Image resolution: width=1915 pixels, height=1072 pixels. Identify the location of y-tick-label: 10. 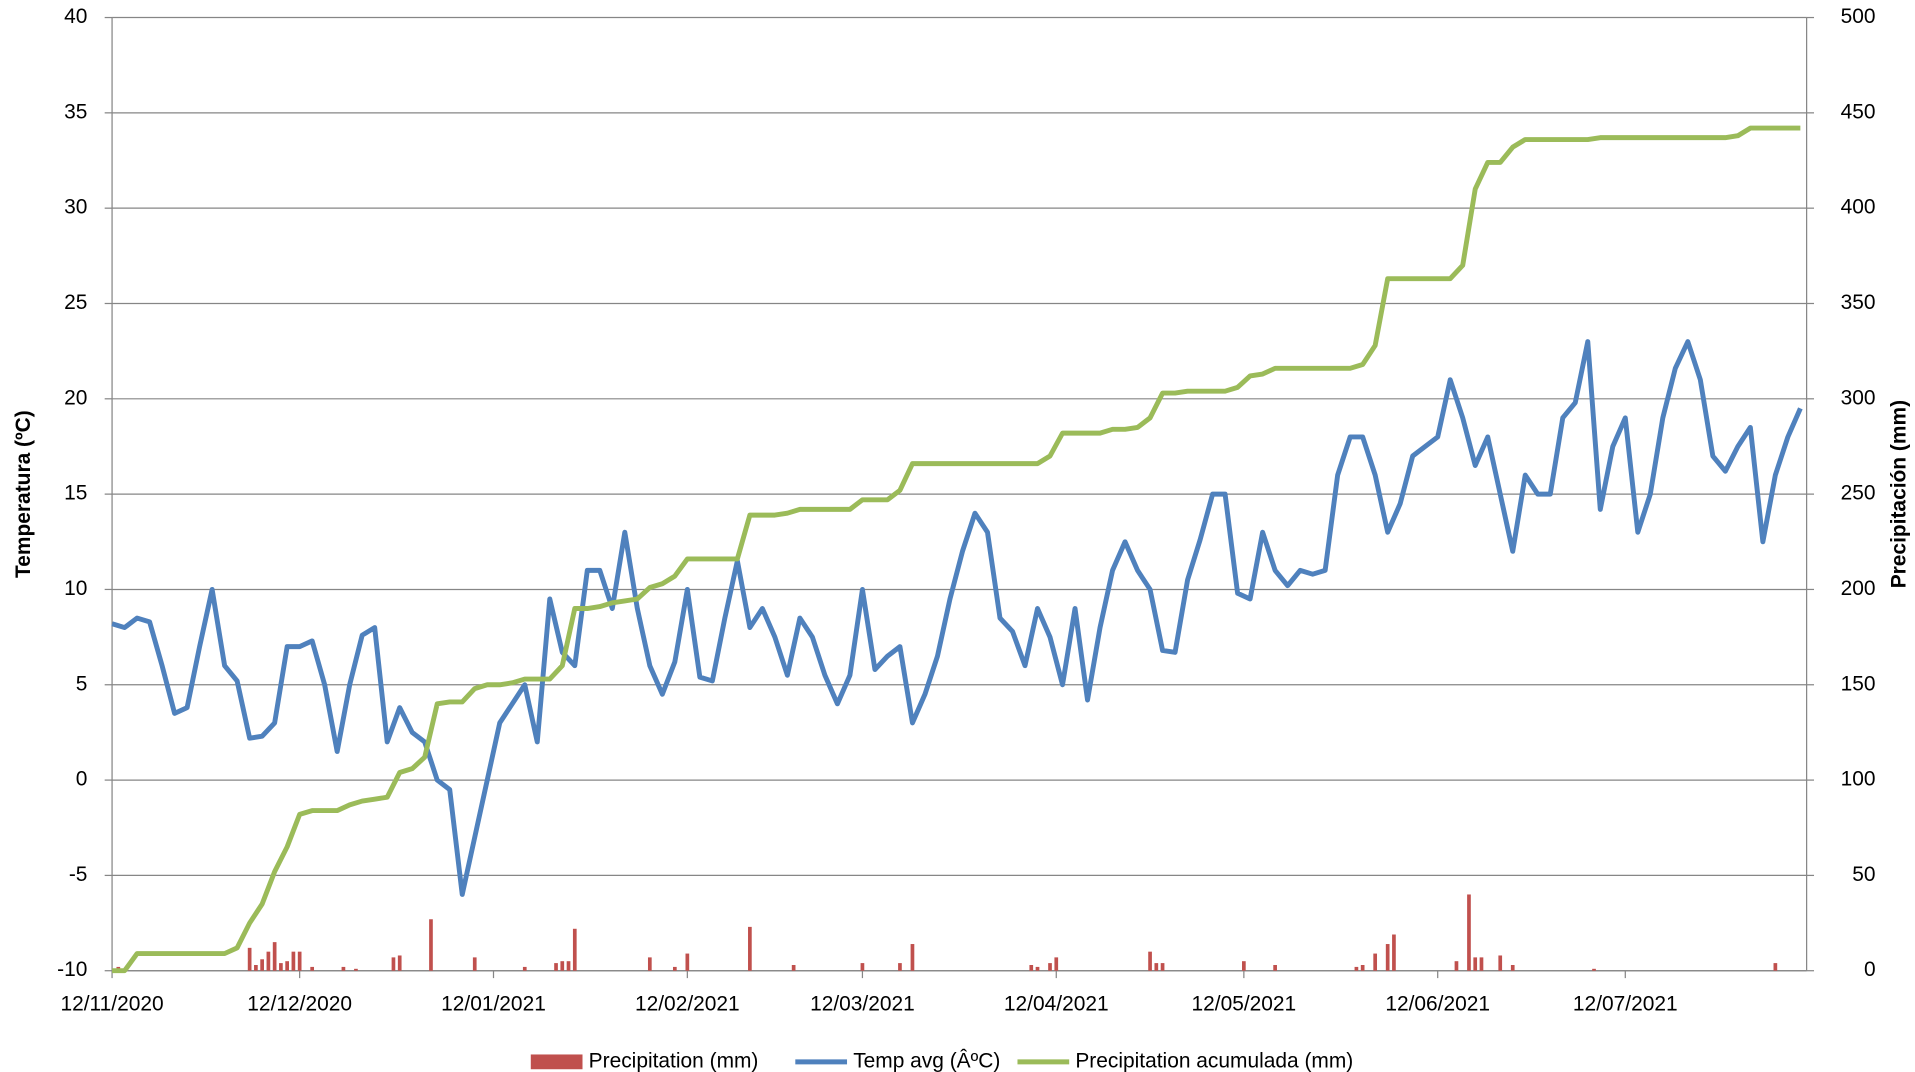
(75, 588).